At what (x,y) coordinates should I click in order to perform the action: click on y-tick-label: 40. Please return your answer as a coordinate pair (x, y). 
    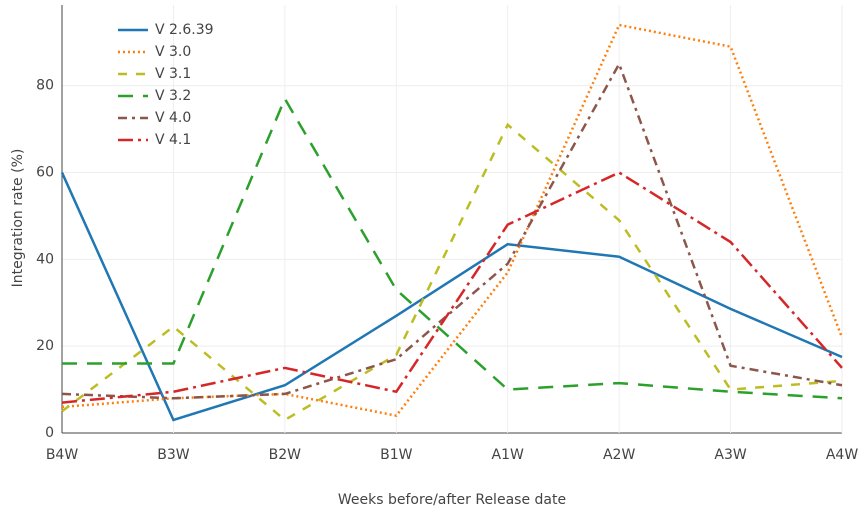
    Looking at the image, I should click on (45, 259).